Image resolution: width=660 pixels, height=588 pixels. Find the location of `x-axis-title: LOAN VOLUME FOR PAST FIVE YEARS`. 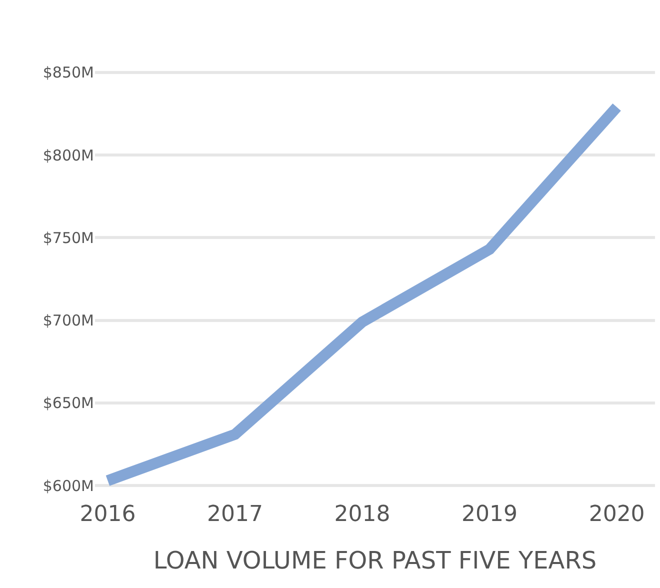

x-axis-title: LOAN VOLUME FOR PAST FIVE YEARS is located at coordinates (375, 560).